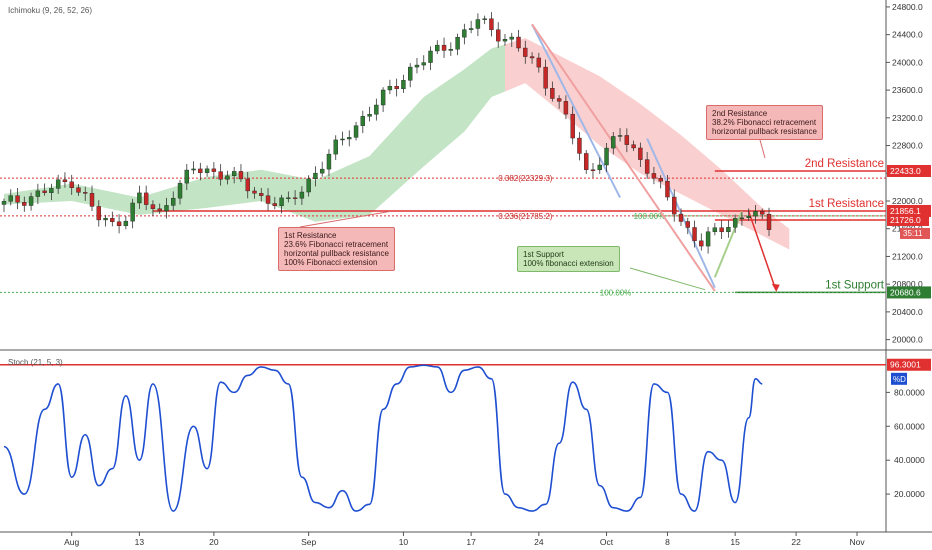 This screenshot has width=932, height=550. I want to click on fib-label: 100.00%, so click(616, 292).